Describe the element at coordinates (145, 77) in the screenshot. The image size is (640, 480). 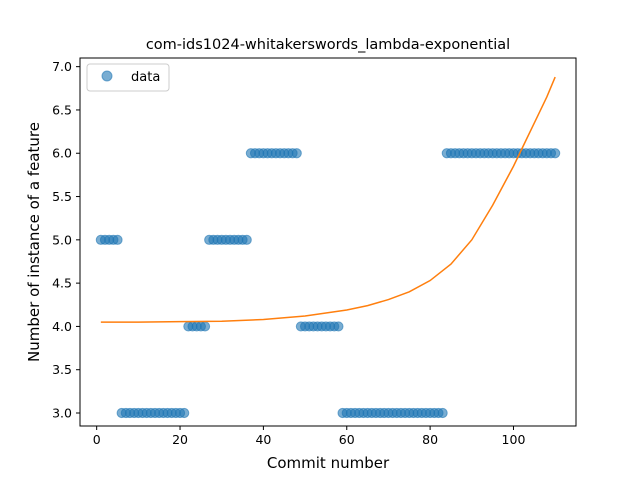
I see `legend-label-data: data` at that location.